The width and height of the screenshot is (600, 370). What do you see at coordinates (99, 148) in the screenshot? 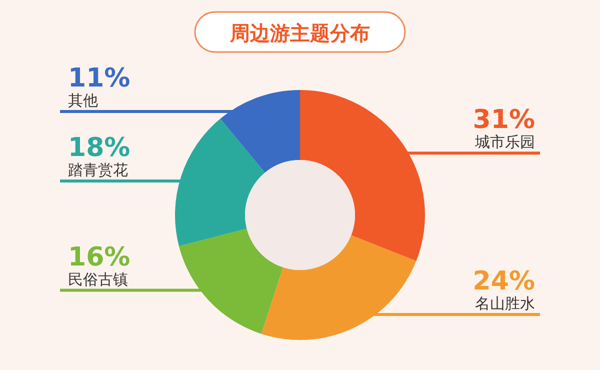
I see `data-label: 18%` at bounding box center [99, 148].